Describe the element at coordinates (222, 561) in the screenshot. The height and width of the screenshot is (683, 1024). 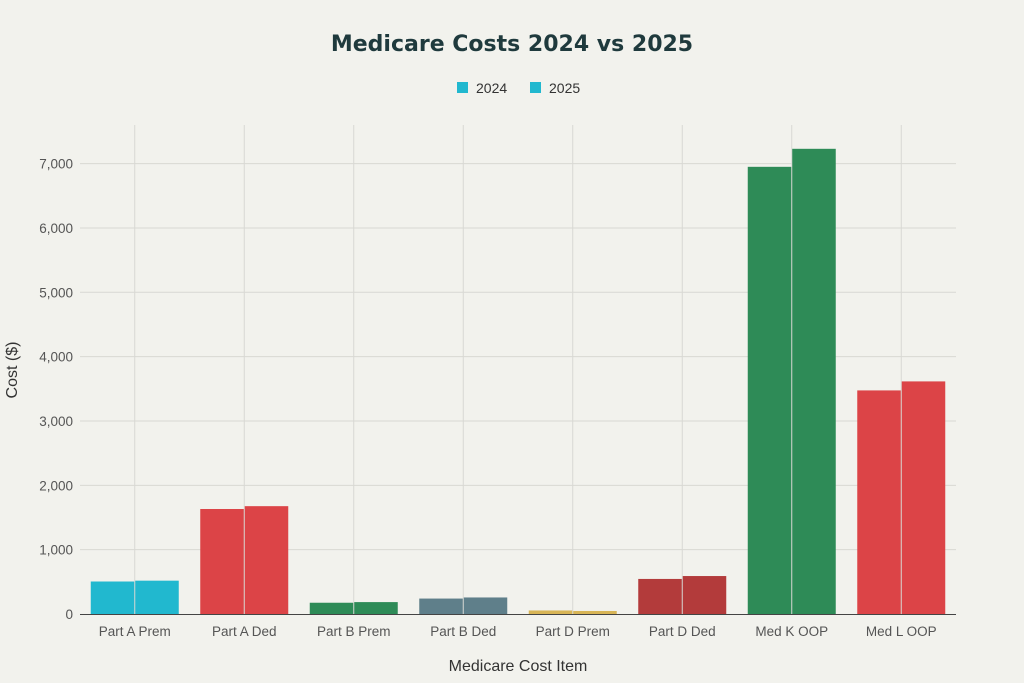
I see `bar-2024-part-a-ded` at that location.